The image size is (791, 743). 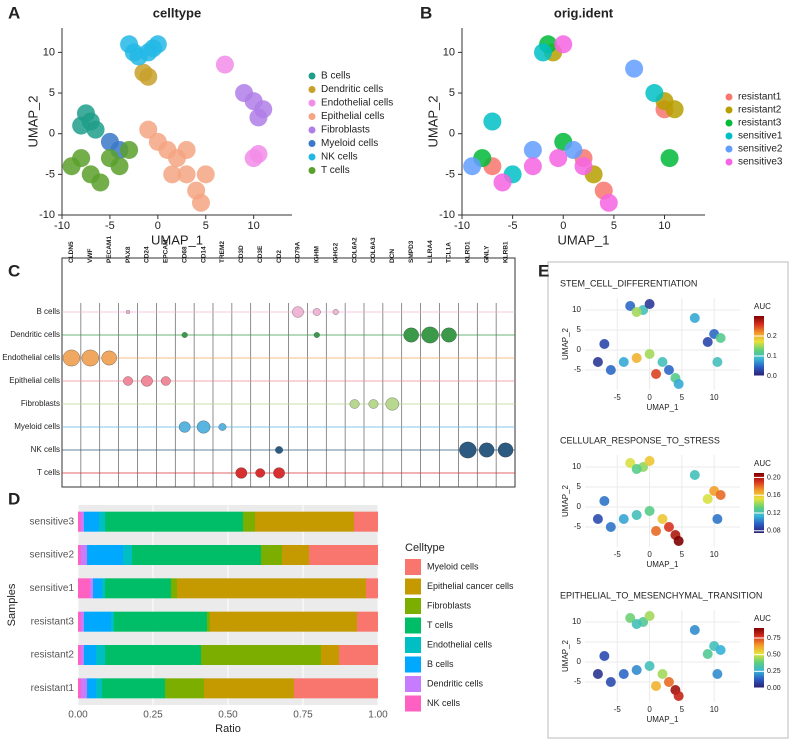 I want to click on legend-label: Fibroblasts, so click(x=449, y=605).